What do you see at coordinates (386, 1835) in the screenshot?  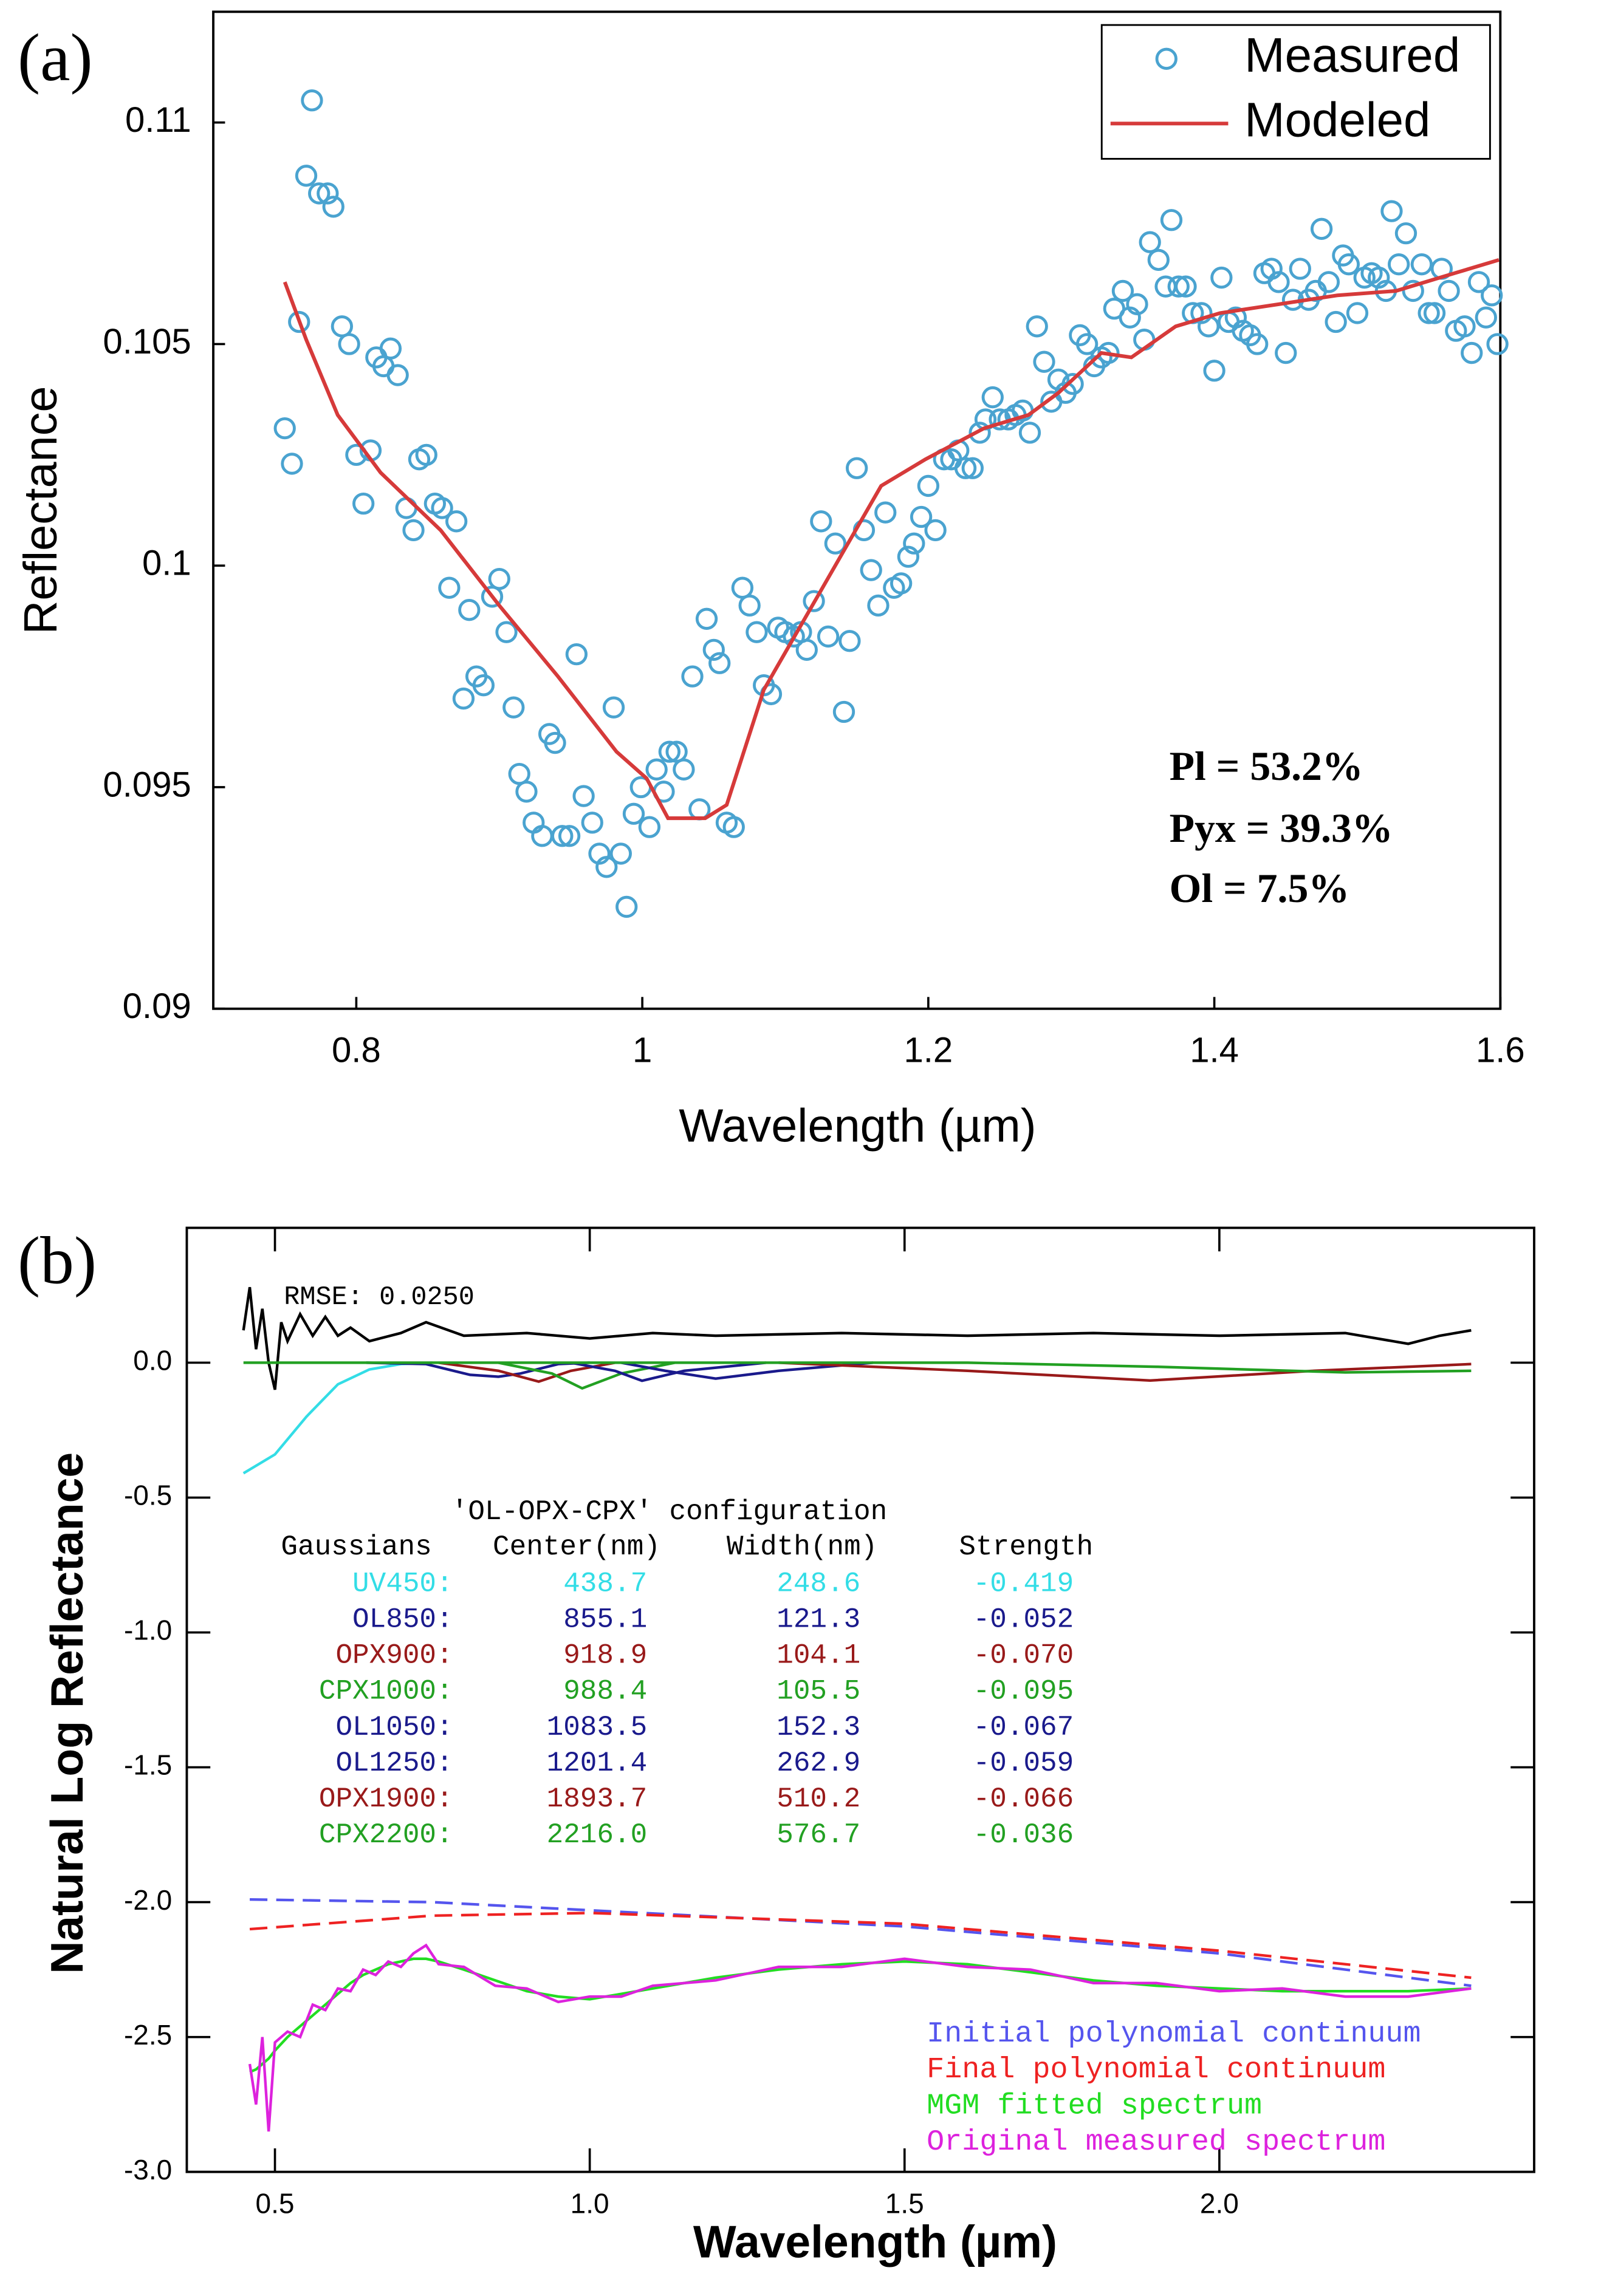 I see `table-cell: CPX2200:` at bounding box center [386, 1835].